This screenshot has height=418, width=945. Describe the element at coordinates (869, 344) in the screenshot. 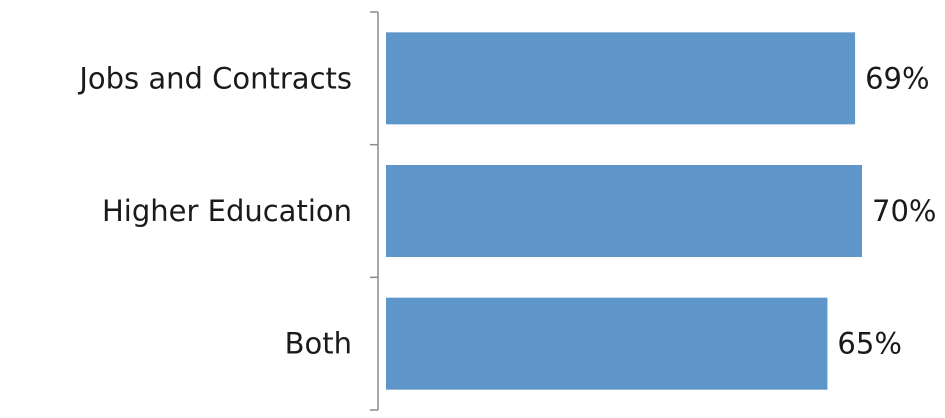

I see `data-label: 65%` at that location.